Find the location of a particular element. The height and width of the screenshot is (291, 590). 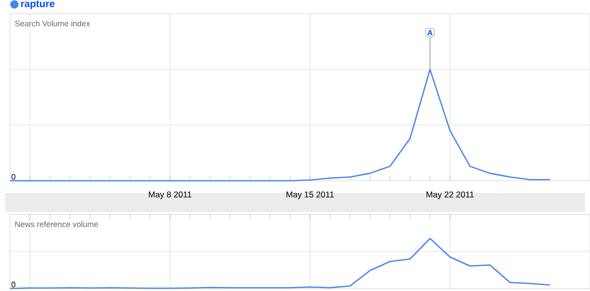

x-tick-label: May 22 2011 is located at coordinates (450, 195).